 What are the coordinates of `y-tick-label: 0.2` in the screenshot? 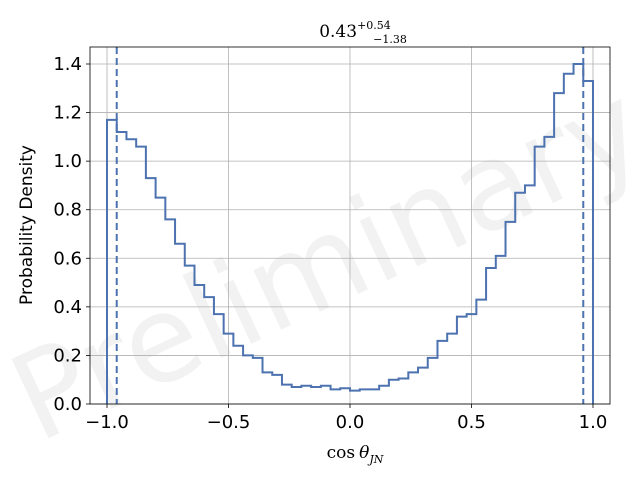 It's located at (67, 355).